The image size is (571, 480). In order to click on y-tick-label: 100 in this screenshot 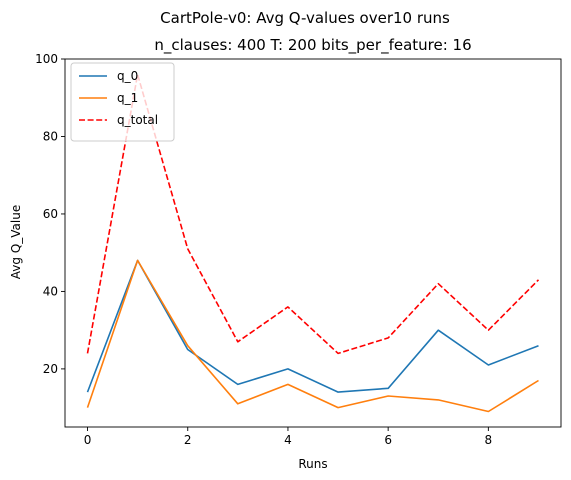, I will do `click(46, 59)`.